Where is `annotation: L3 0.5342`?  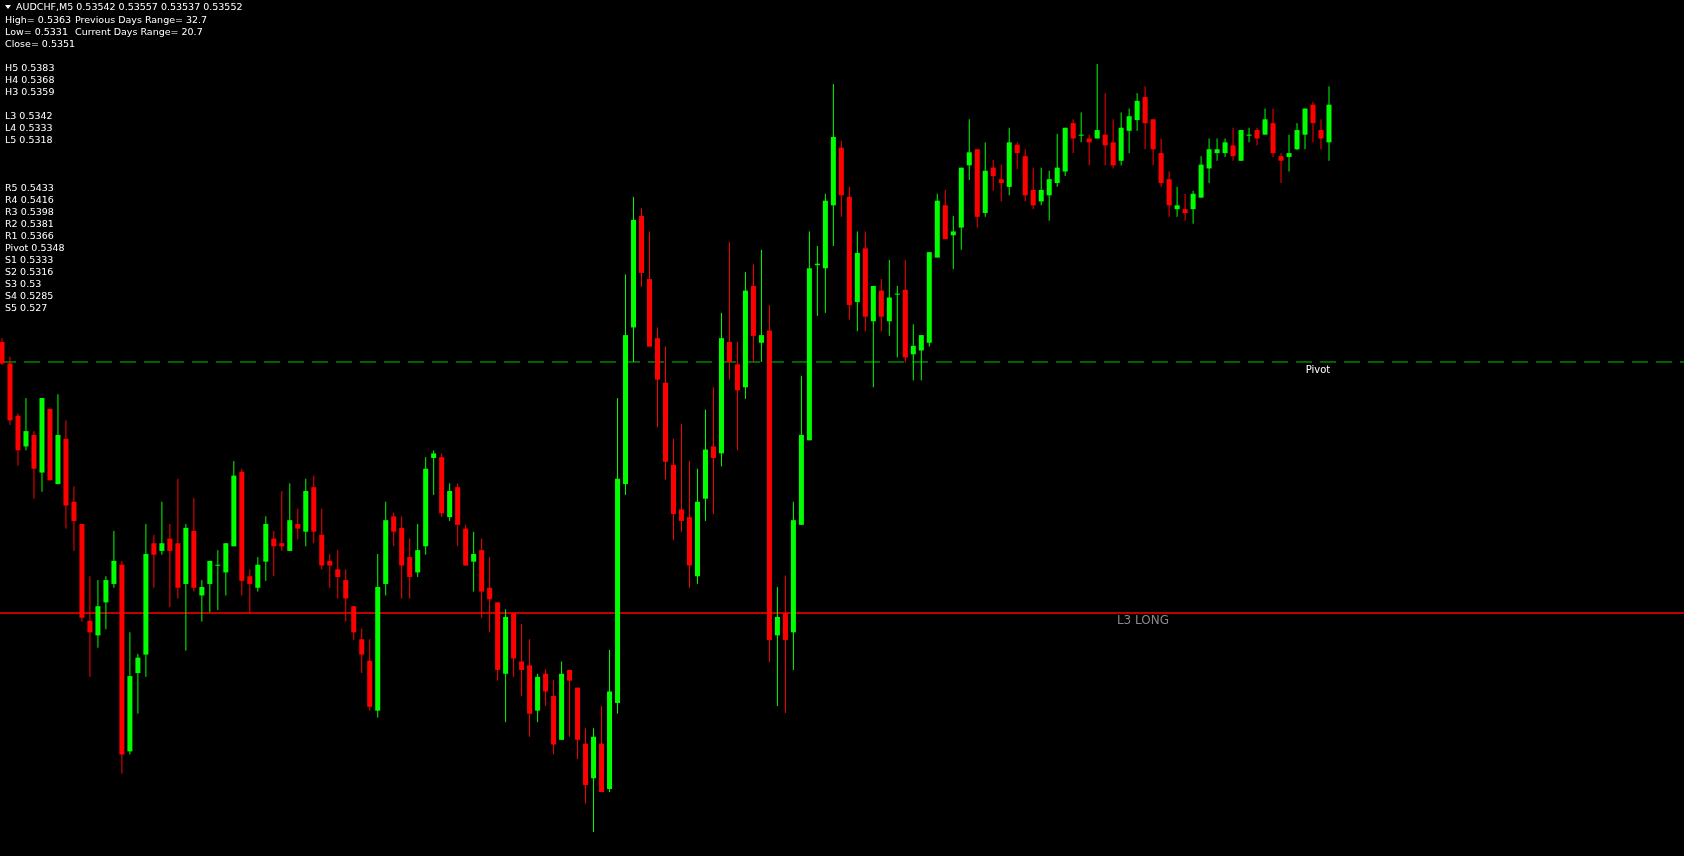 annotation: L3 0.5342 is located at coordinates (29, 115).